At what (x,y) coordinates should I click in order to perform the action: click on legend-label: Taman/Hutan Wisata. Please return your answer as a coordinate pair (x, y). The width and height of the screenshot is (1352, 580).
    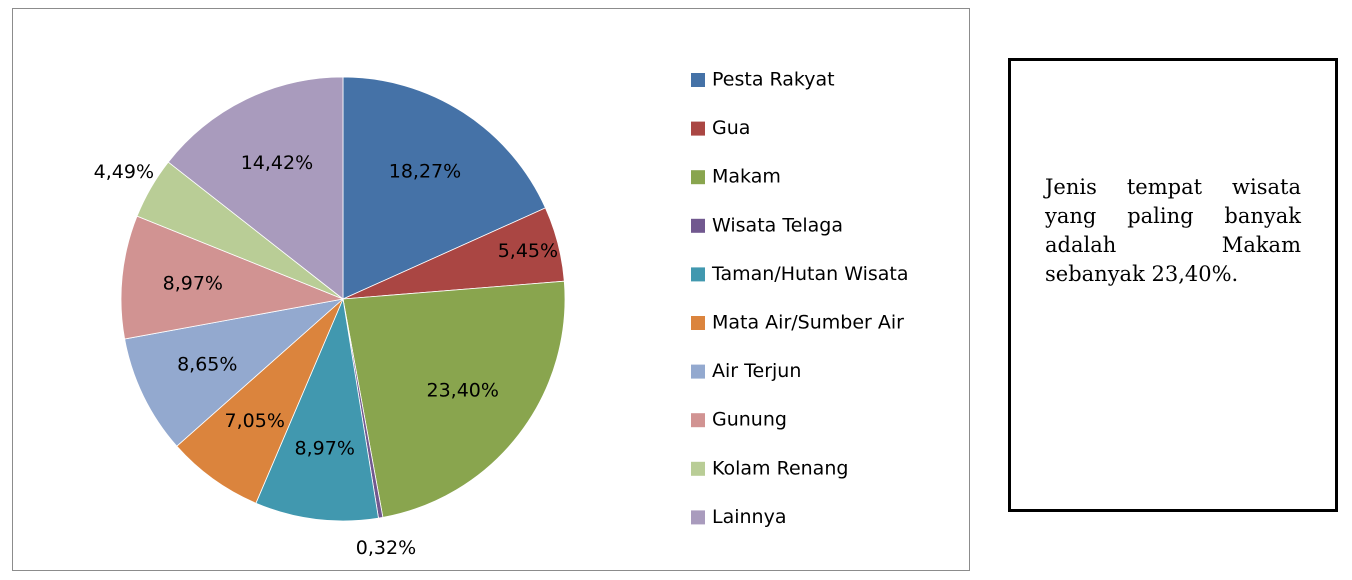
    Looking at the image, I should click on (810, 274).